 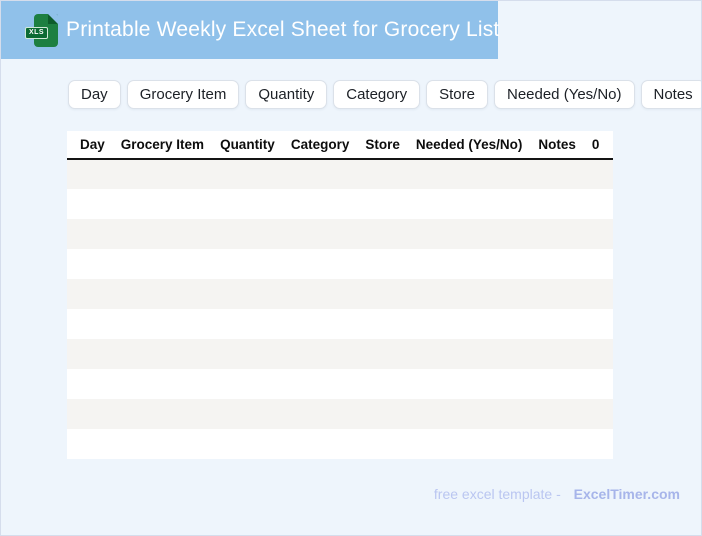 I want to click on col-header-day: Day, so click(x=92, y=144).